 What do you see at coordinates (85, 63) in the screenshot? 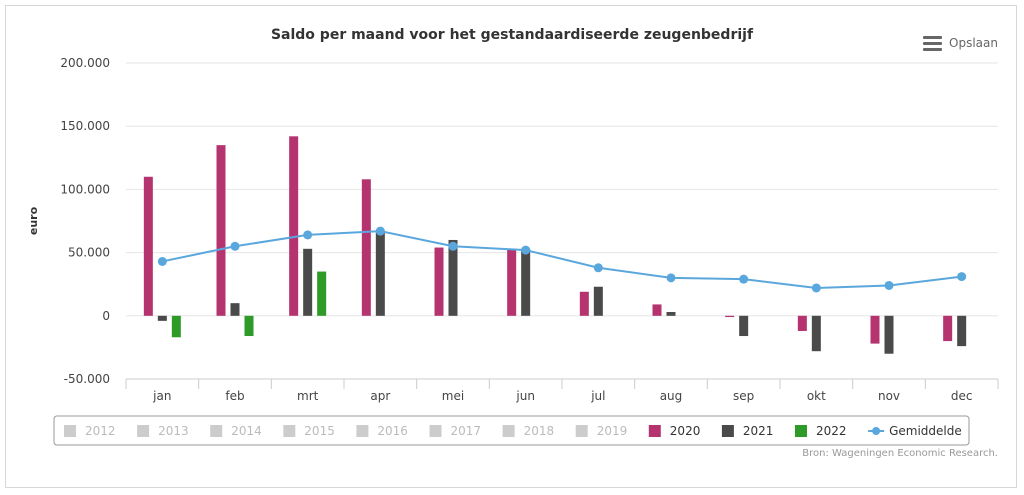
I see `y-tick-label: 200.000` at bounding box center [85, 63].